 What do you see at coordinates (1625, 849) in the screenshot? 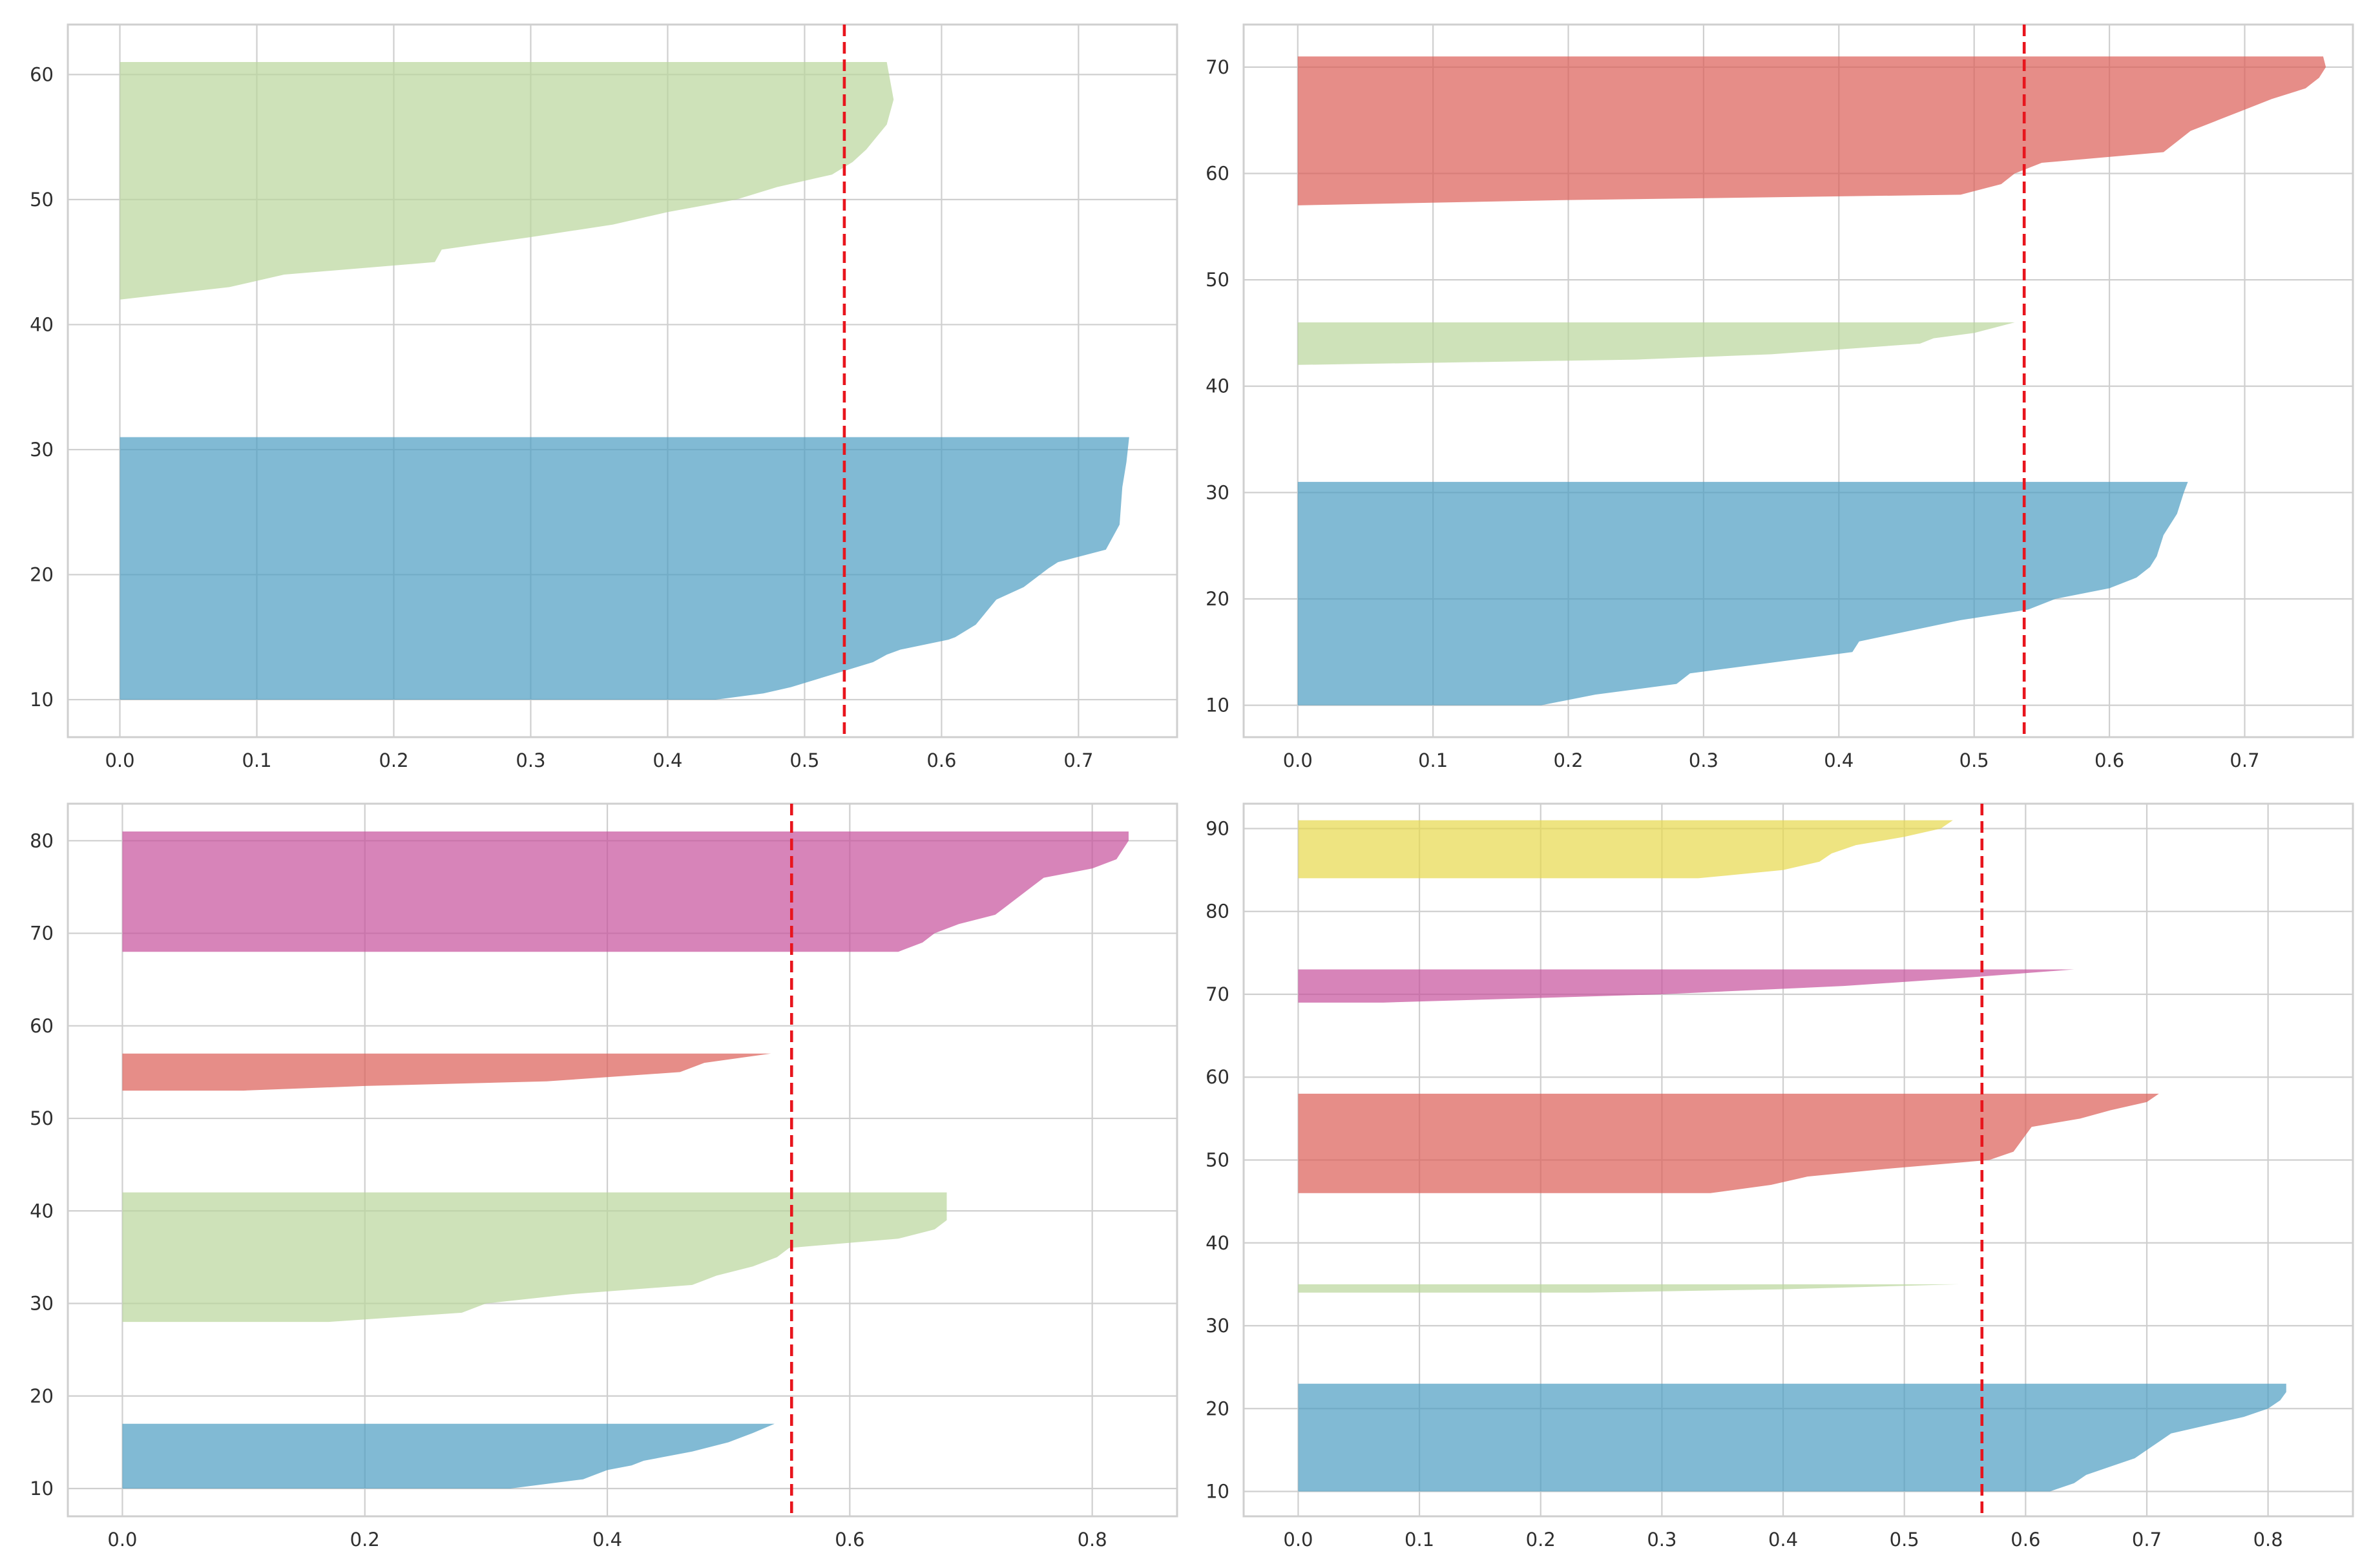
I see `cluster-4-silhouette` at bounding box center [1625, 849].